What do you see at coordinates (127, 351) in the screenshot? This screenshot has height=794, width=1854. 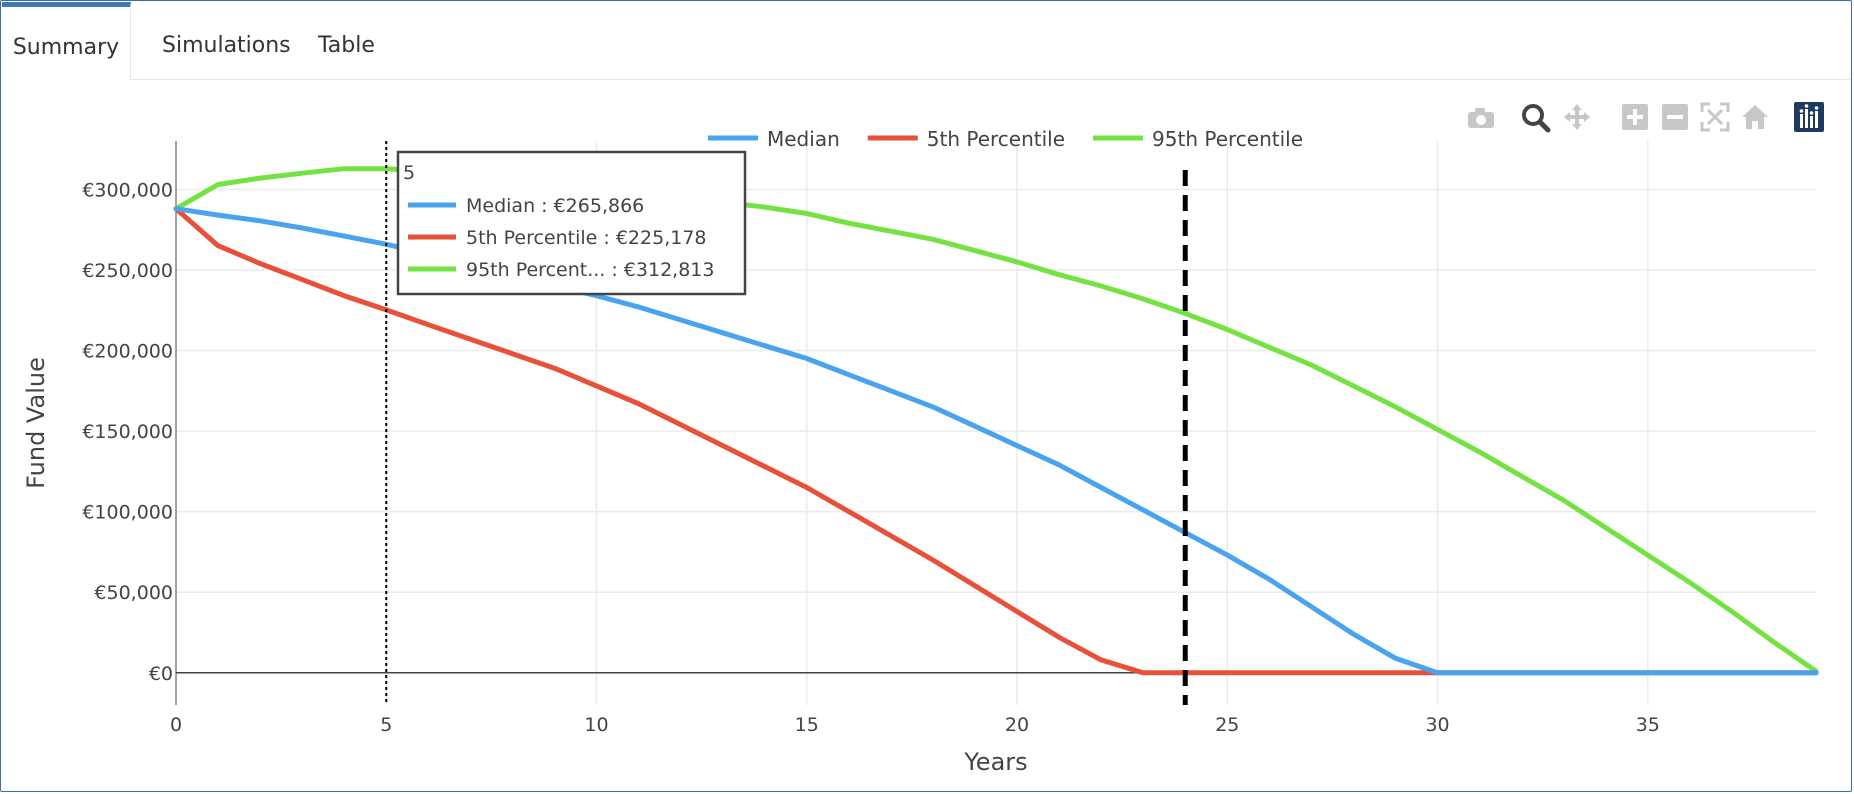 I see `y-tick-label: €200,000` at bounding box center [127, 351].